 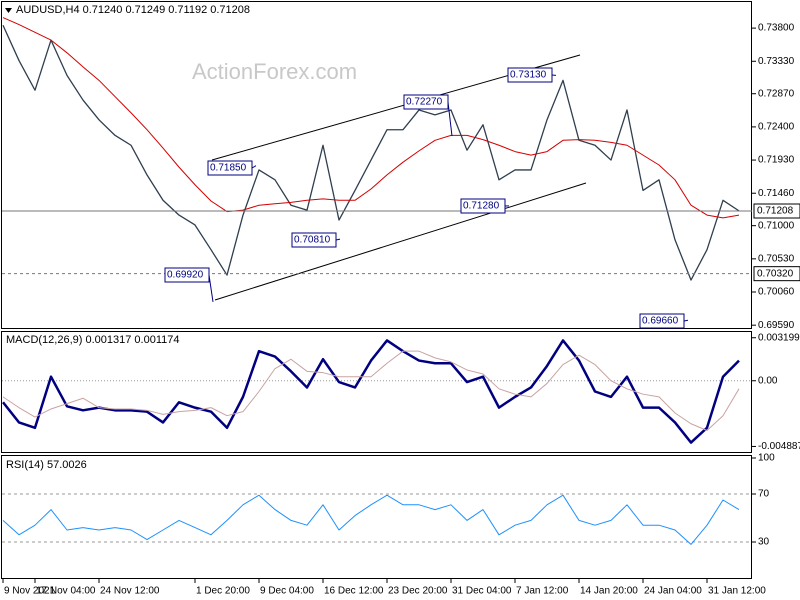 What do you see at coordinates (354, 591) in the screenshot?
I see `x-tick-label: 16 Dec 12:00` at bounding box center [354, 591].